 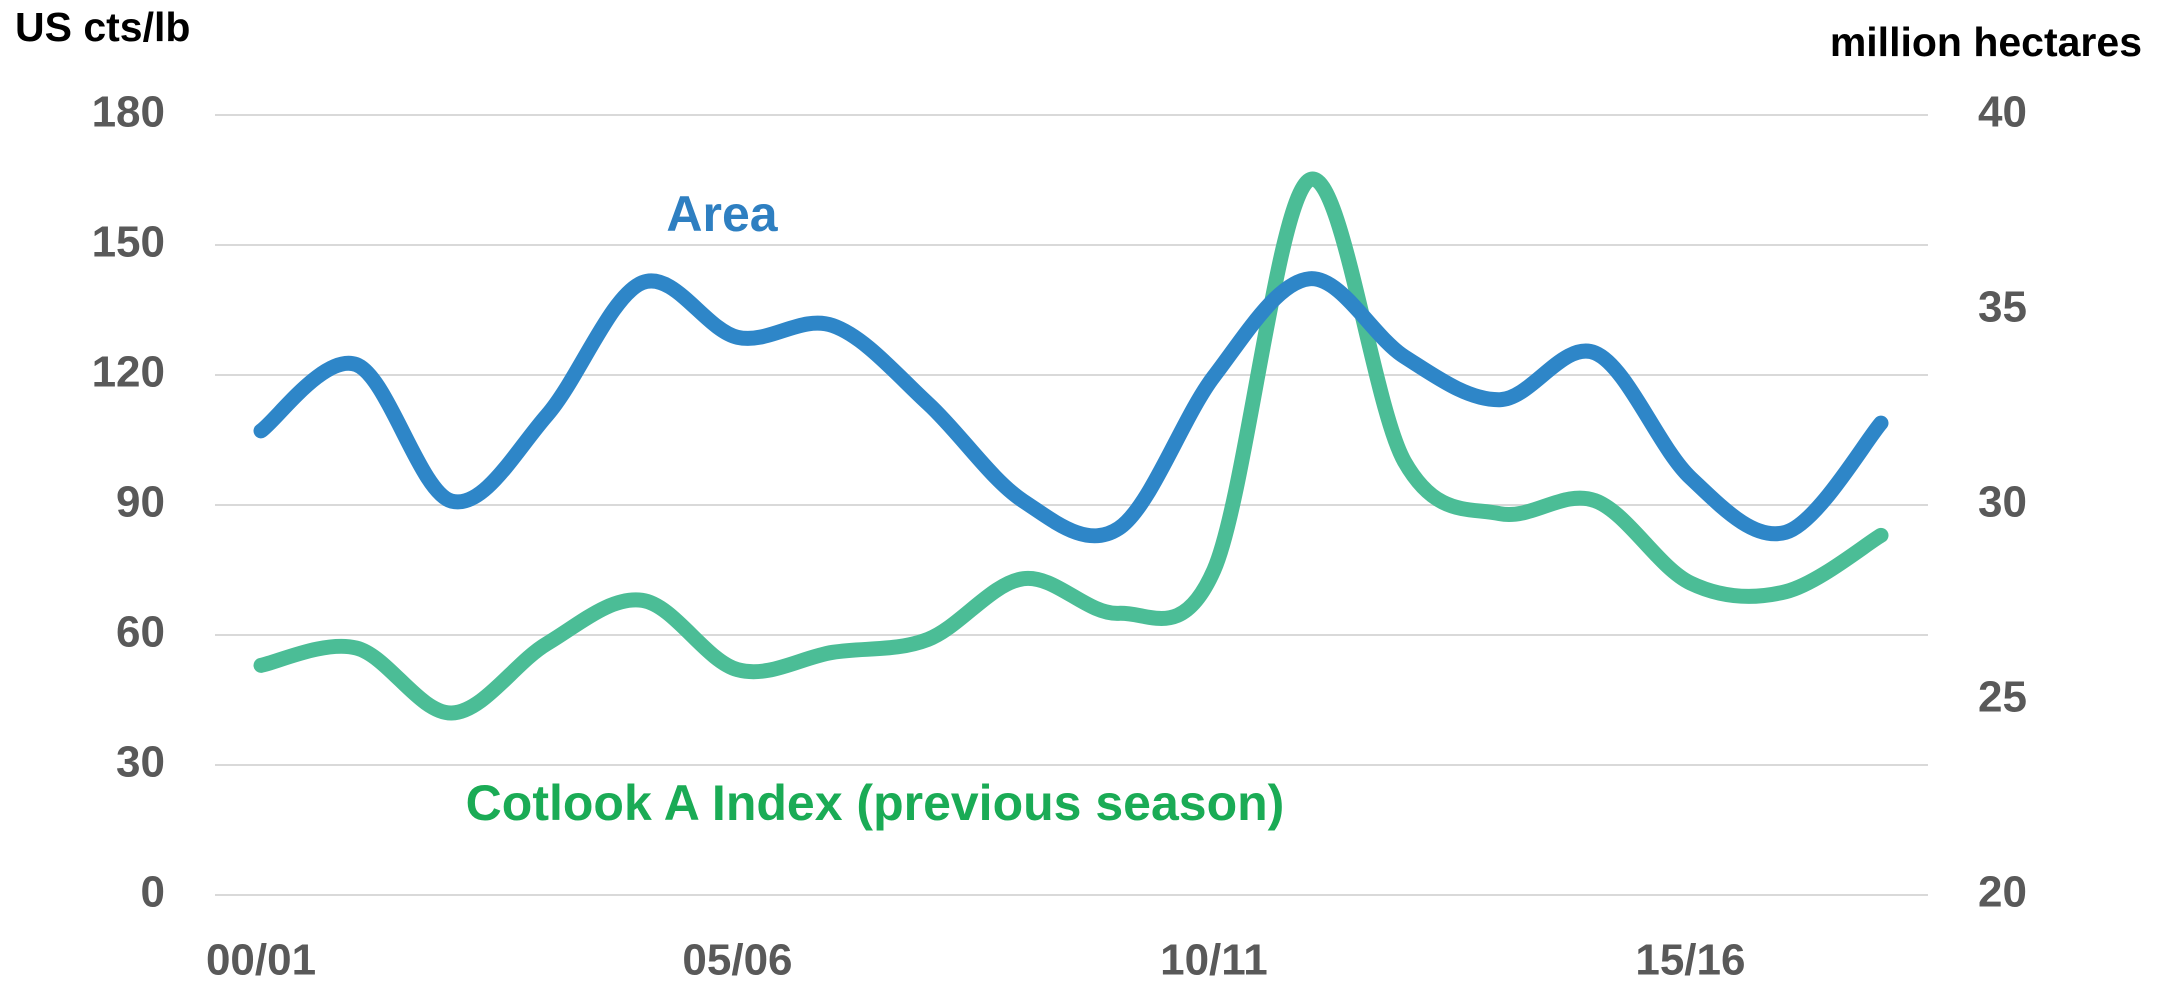 What do you see at coordinates (128, 112) in the screenshot?
I see `y-tick-label: 180` at bounding box center [128, 112].